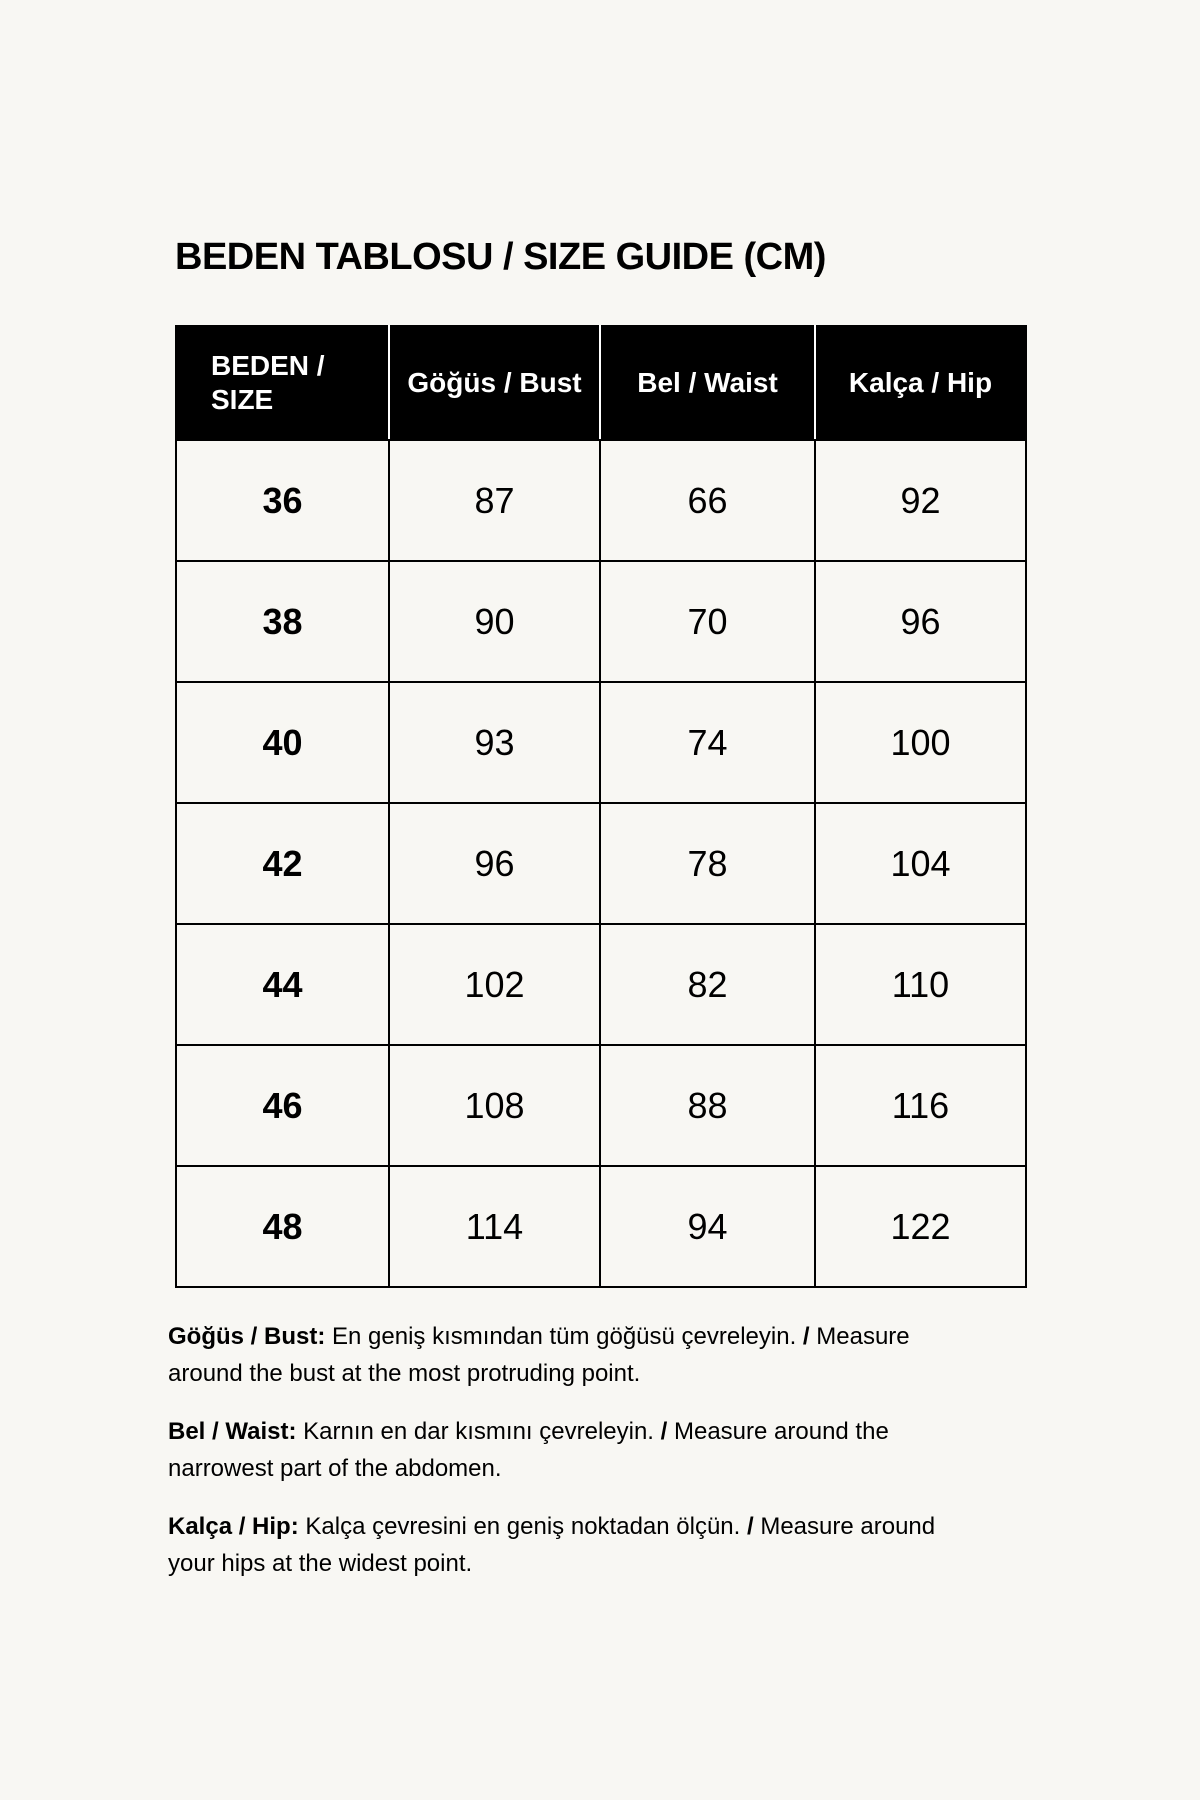  I want to click on cell-bust: 90, so click(494, 621).